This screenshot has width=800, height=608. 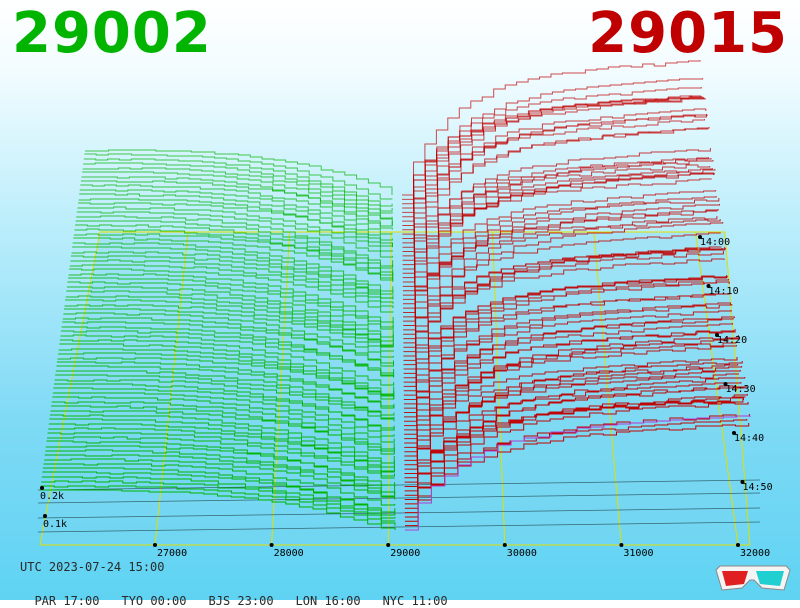 What do you see at coordinates (755, 553) in the screenshot?
I see `price-tick-label: 32000` at bounding box center [755, 553].